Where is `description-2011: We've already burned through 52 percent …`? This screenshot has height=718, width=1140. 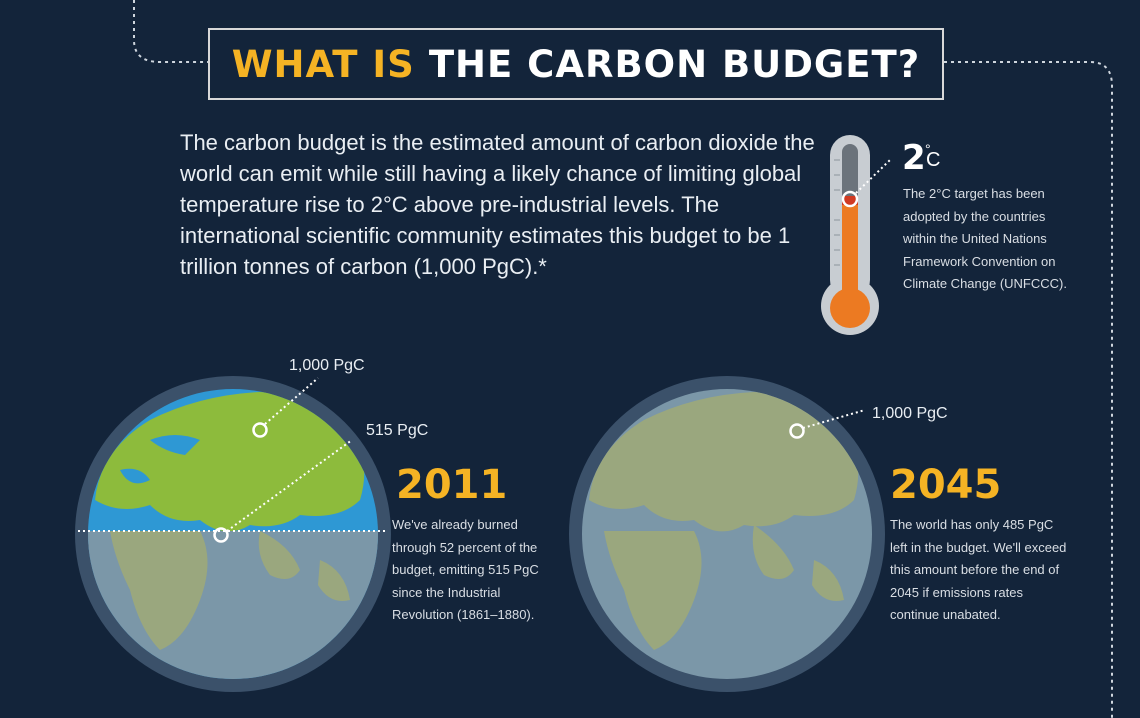
description-2011: We've already burned through 52 percent … is located at coordinates (465, 569).